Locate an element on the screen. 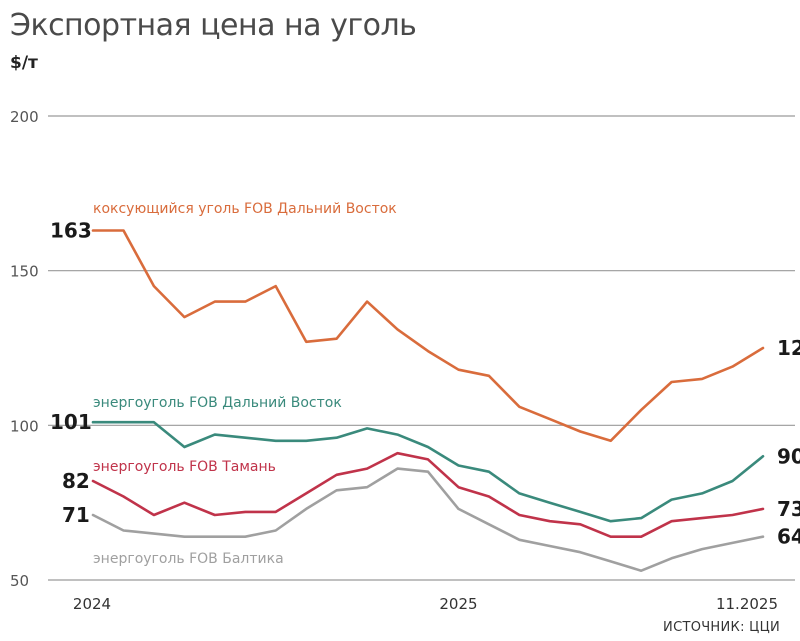  start-value-label: 71 is located at coordinates (76, 515).